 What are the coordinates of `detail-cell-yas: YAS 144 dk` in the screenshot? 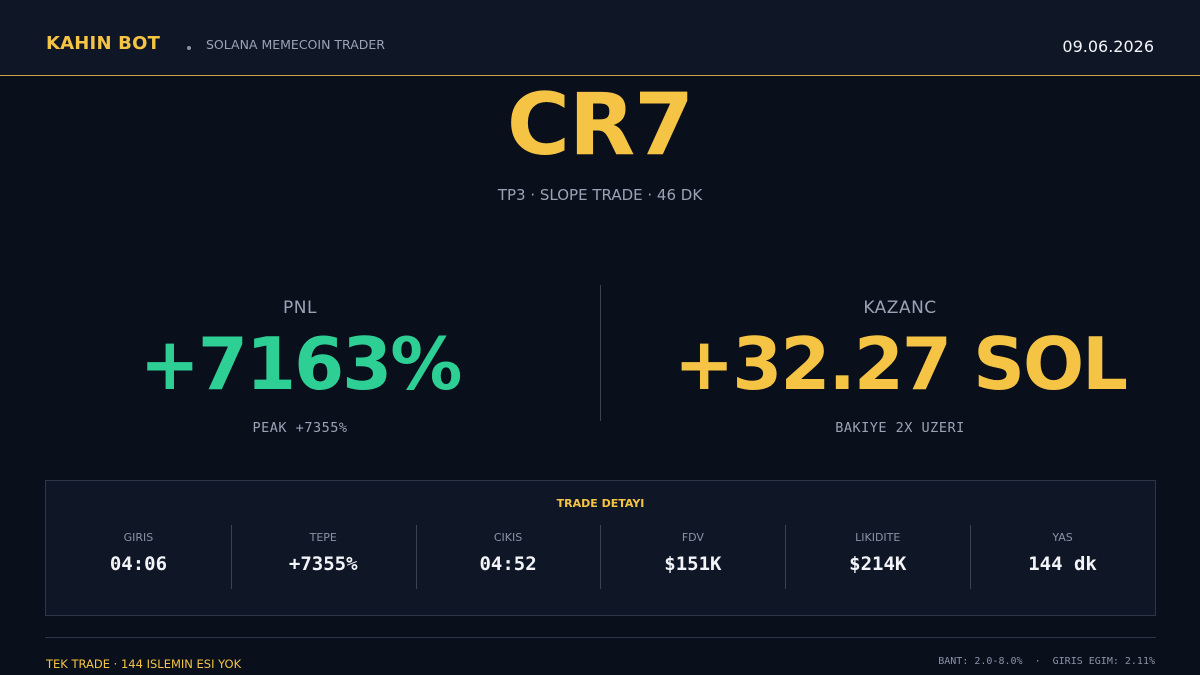 It's located at (1062, 557).